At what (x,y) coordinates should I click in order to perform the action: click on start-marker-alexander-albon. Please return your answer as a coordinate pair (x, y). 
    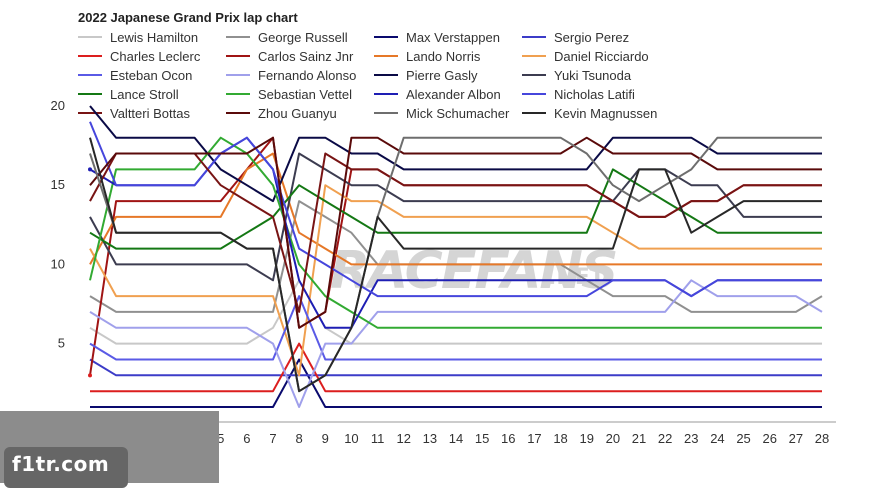
    Looking at the image, I should click on (90, 169).